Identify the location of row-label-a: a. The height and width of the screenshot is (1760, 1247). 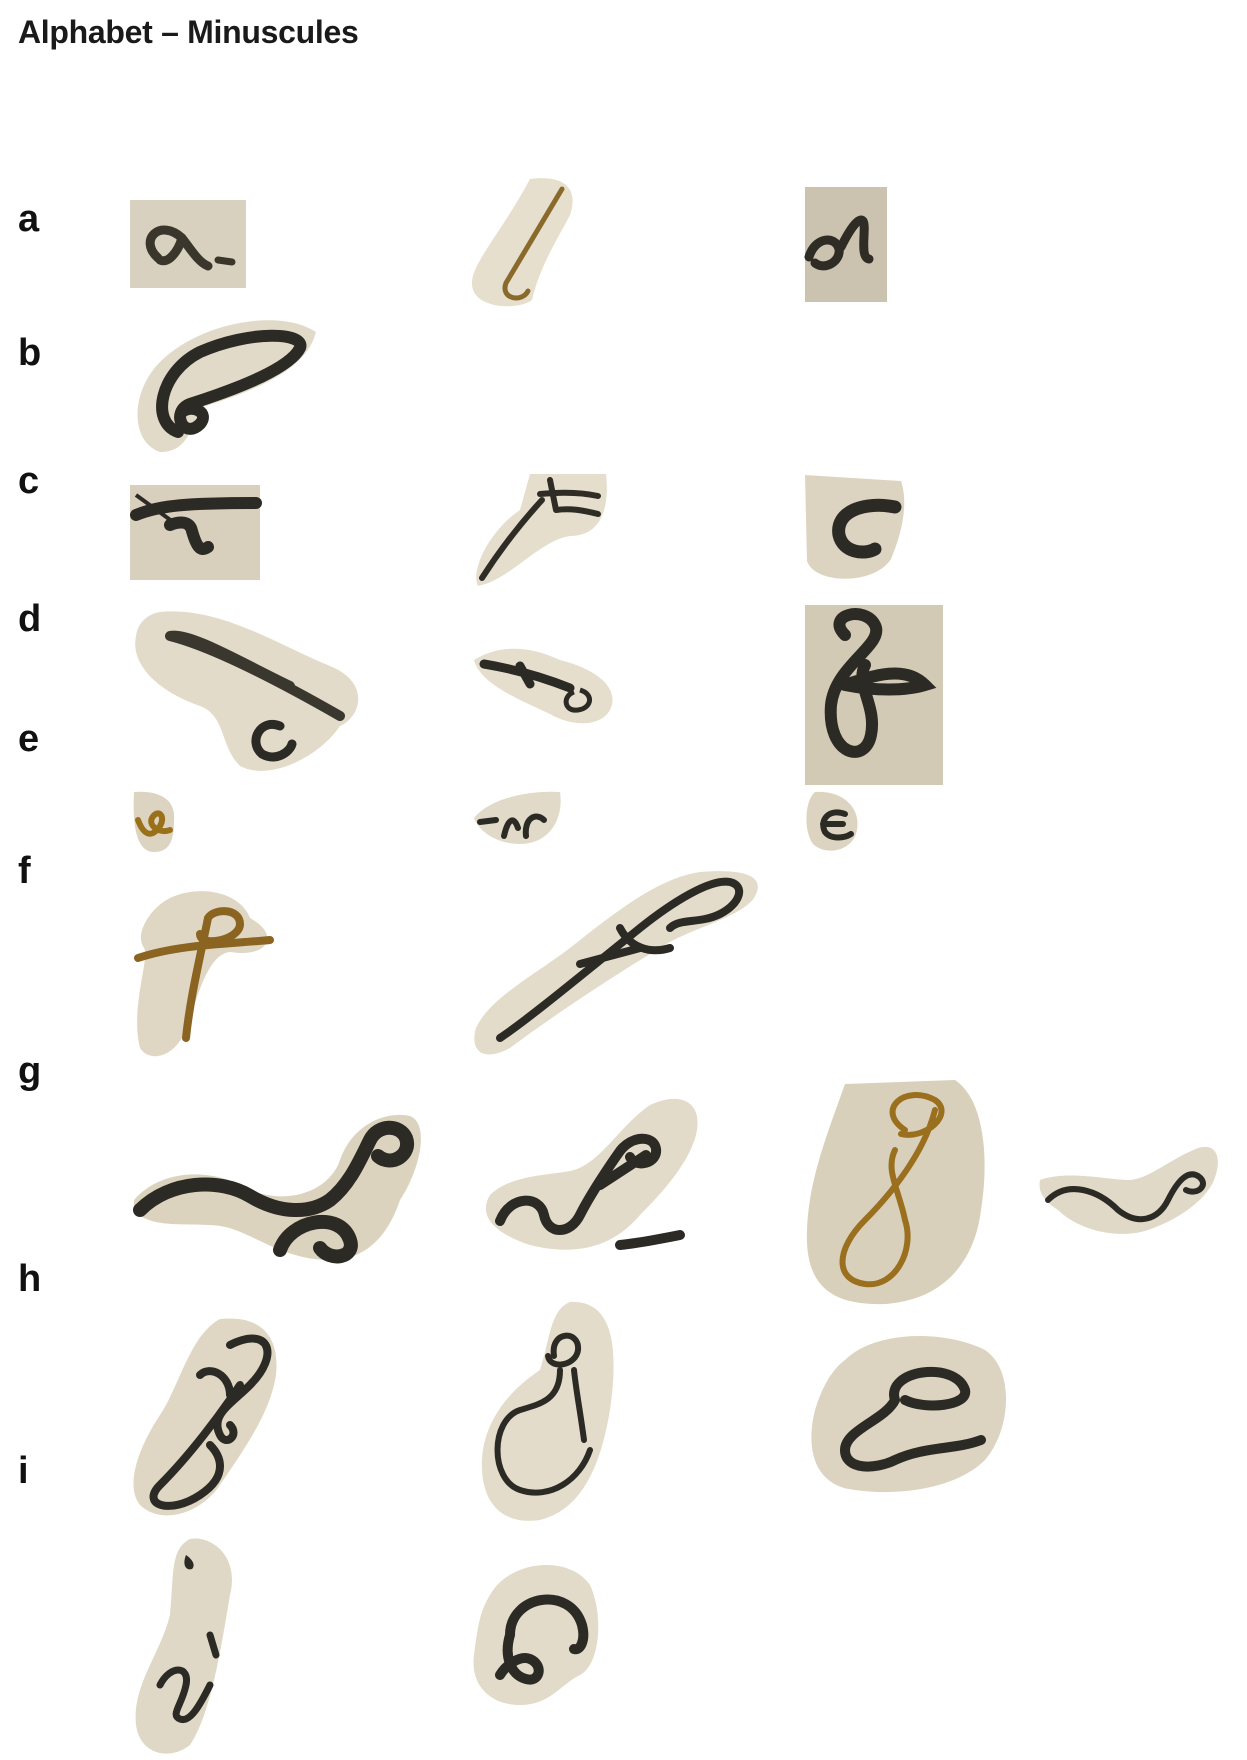
(29, 219).